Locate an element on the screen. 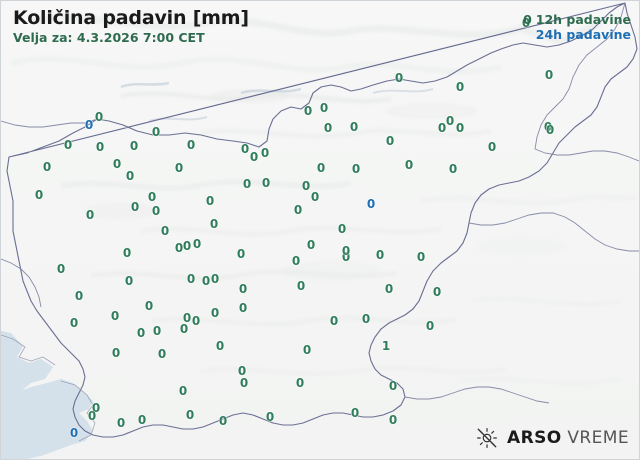 This screenshot has height=460, width=640. coastline-detail is located at coordinates (48, 388).